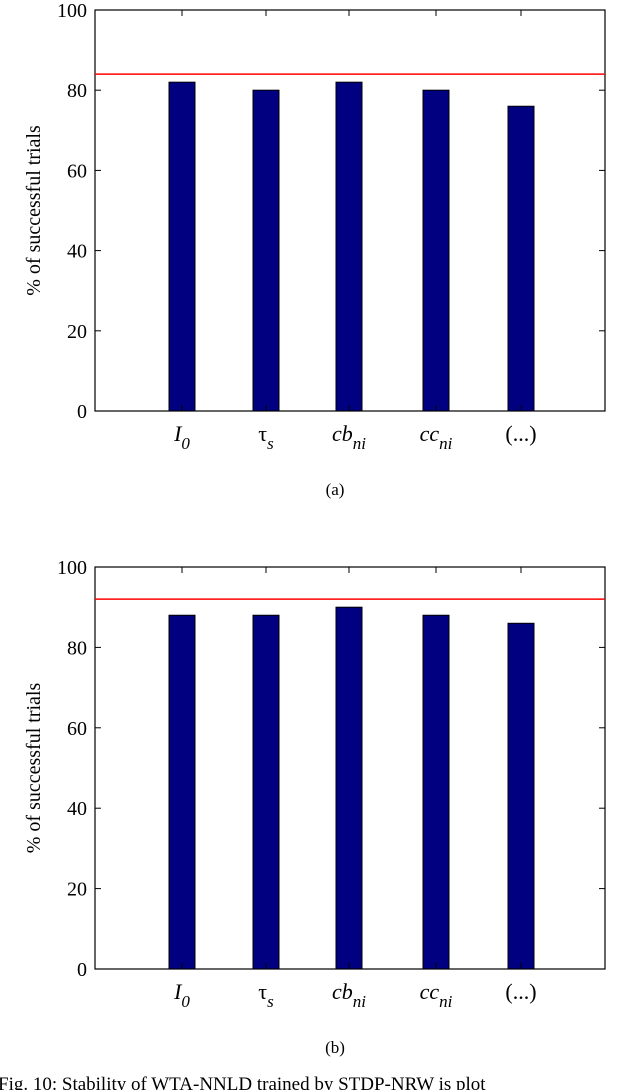 This screenshot has height=1090, width=640. Describe the element at coordinates (335, 1047) in the screenshot. I see `panel-caption: (b)` at that location.